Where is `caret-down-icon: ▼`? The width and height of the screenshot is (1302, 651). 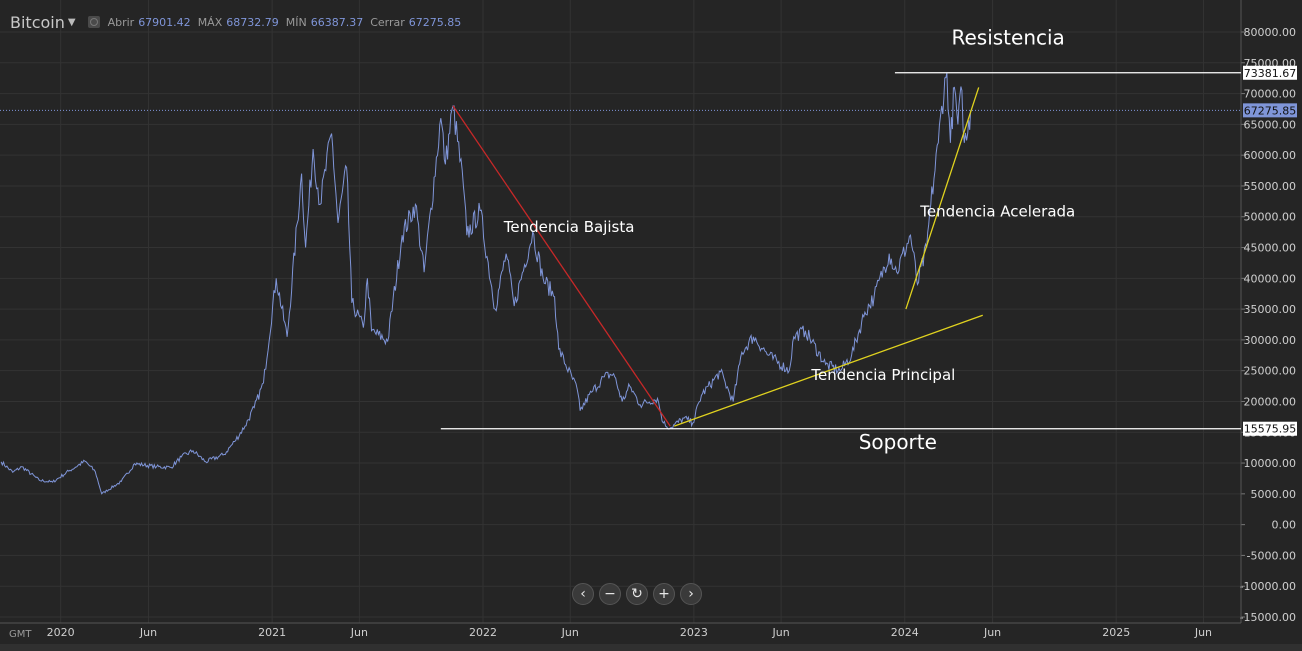
caret-down-icon: ▼ is located at coordinates (71, 22).